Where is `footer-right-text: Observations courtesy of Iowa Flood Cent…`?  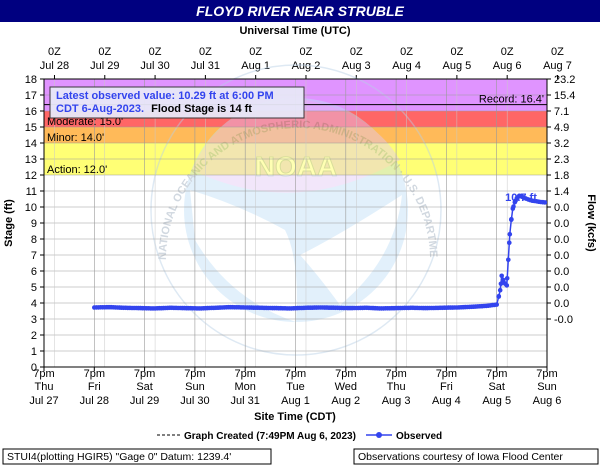
footer-right-text: Observations courtesy of Iowa Flood Cent… is located at coordinates (460, 457).